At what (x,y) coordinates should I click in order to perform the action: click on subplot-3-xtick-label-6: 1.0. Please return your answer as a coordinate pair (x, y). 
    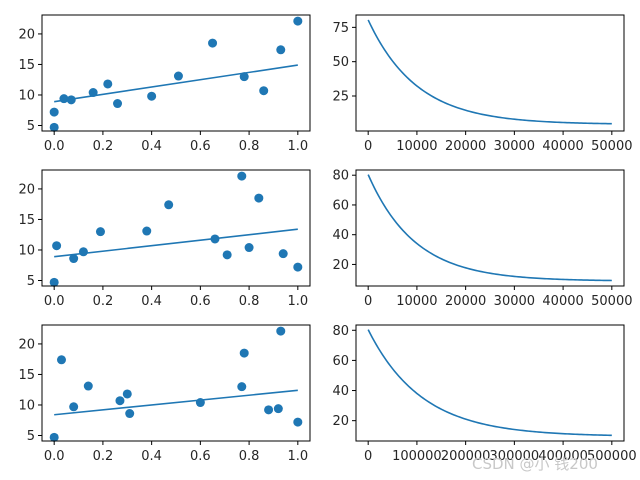
    Looking at the image, I should click on (297, 301).